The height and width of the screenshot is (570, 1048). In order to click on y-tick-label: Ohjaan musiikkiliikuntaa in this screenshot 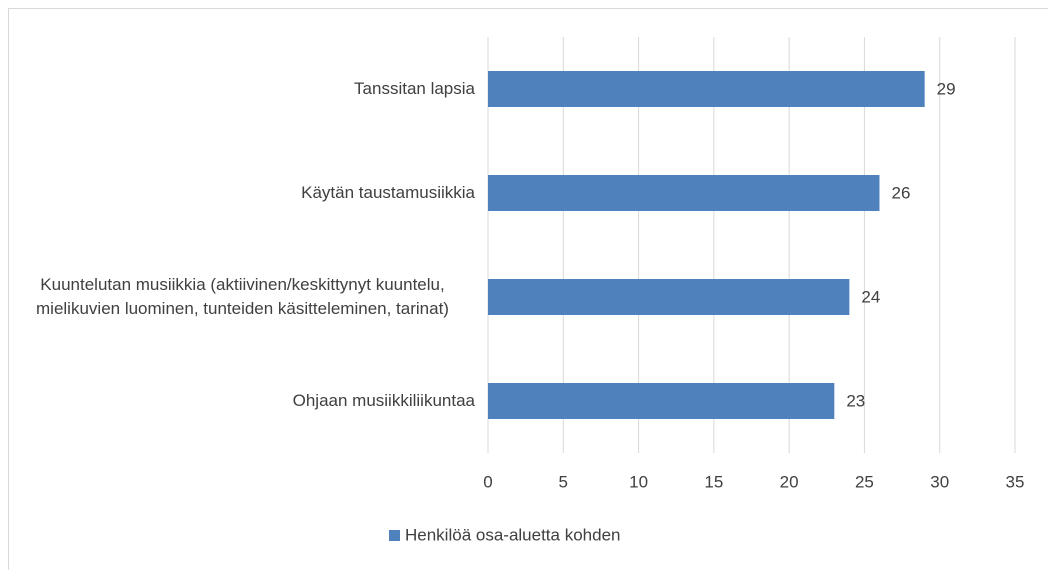, I will do `click(242, 401)`.